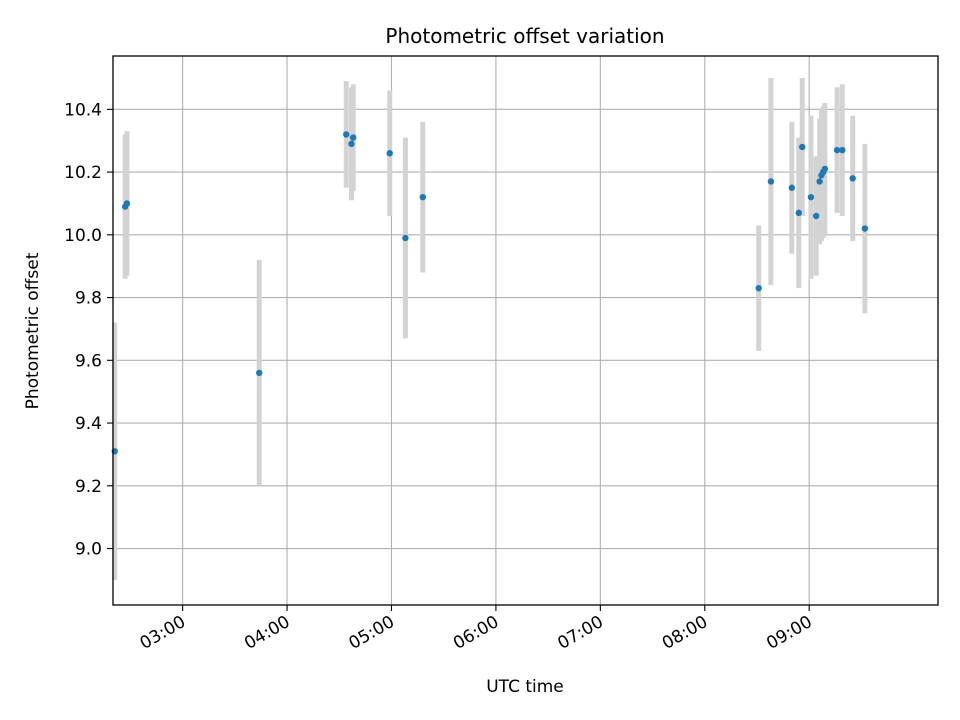 This screenshot has height=720, width=960. Describe the element at coordinates (88, 299) in the screenshot. I see `y-tick-label: 9.8` at that location.